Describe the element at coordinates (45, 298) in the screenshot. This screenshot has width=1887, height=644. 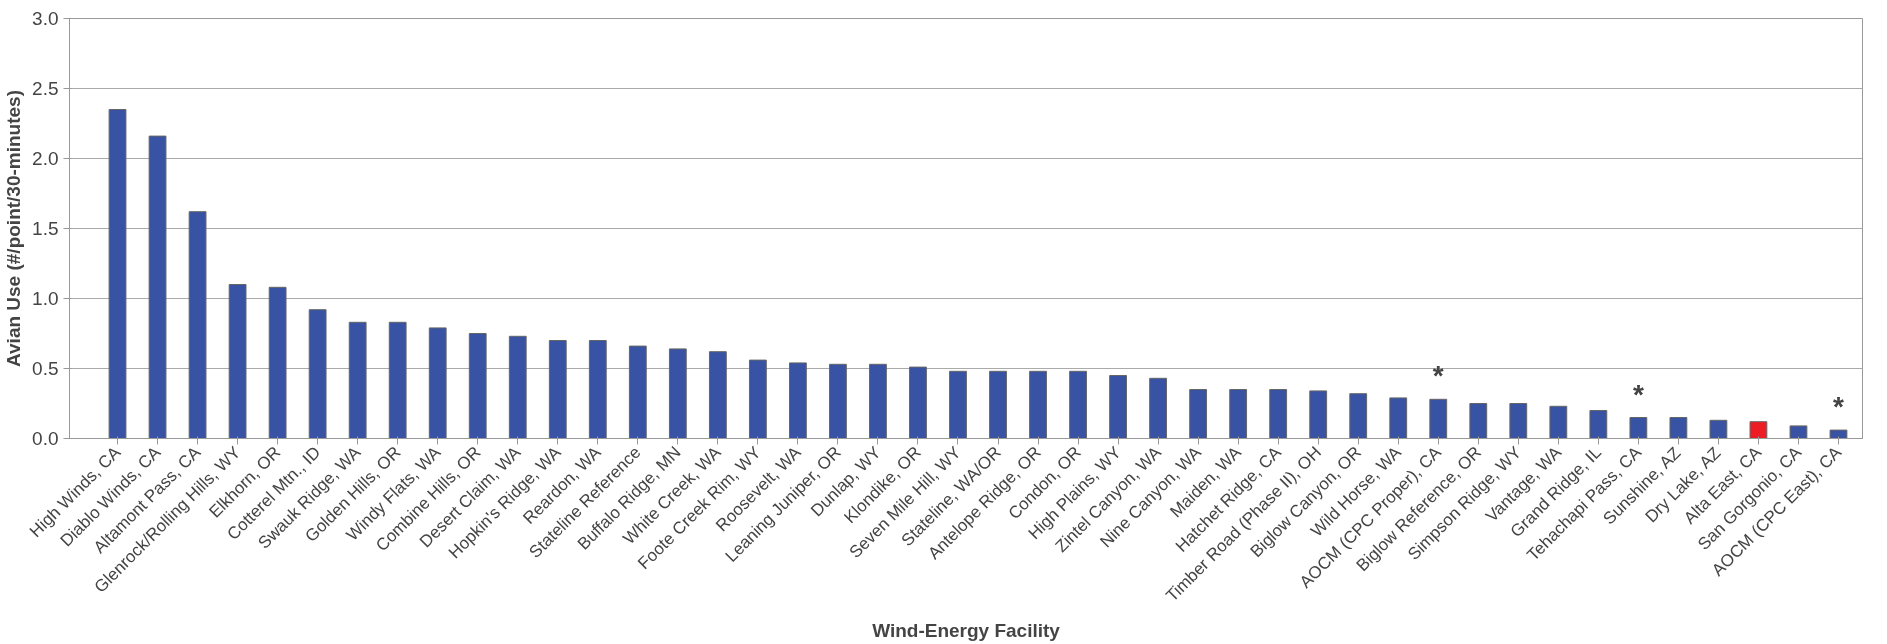
I see `y-tick-label: 1.0` at that location.